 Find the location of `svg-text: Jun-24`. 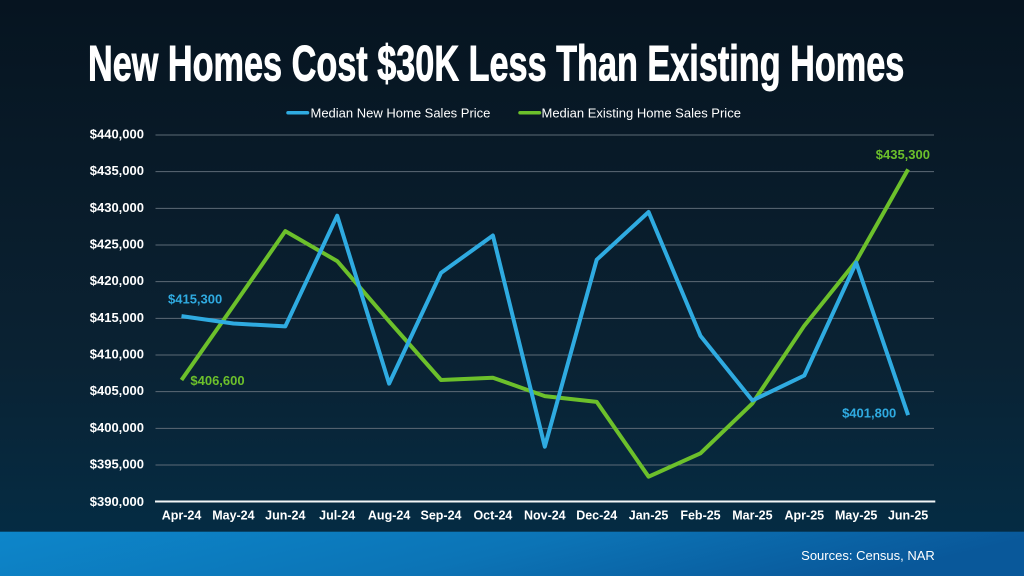

svg-text: Jun-24 is located at coordinates (285, 516).